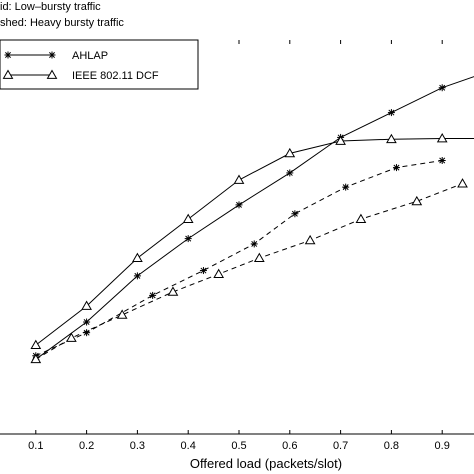  What do you see at coordinates (238, 446) in the screenshot?
I see `x-tick-label: 0.5` at bounding box center [238, 446].